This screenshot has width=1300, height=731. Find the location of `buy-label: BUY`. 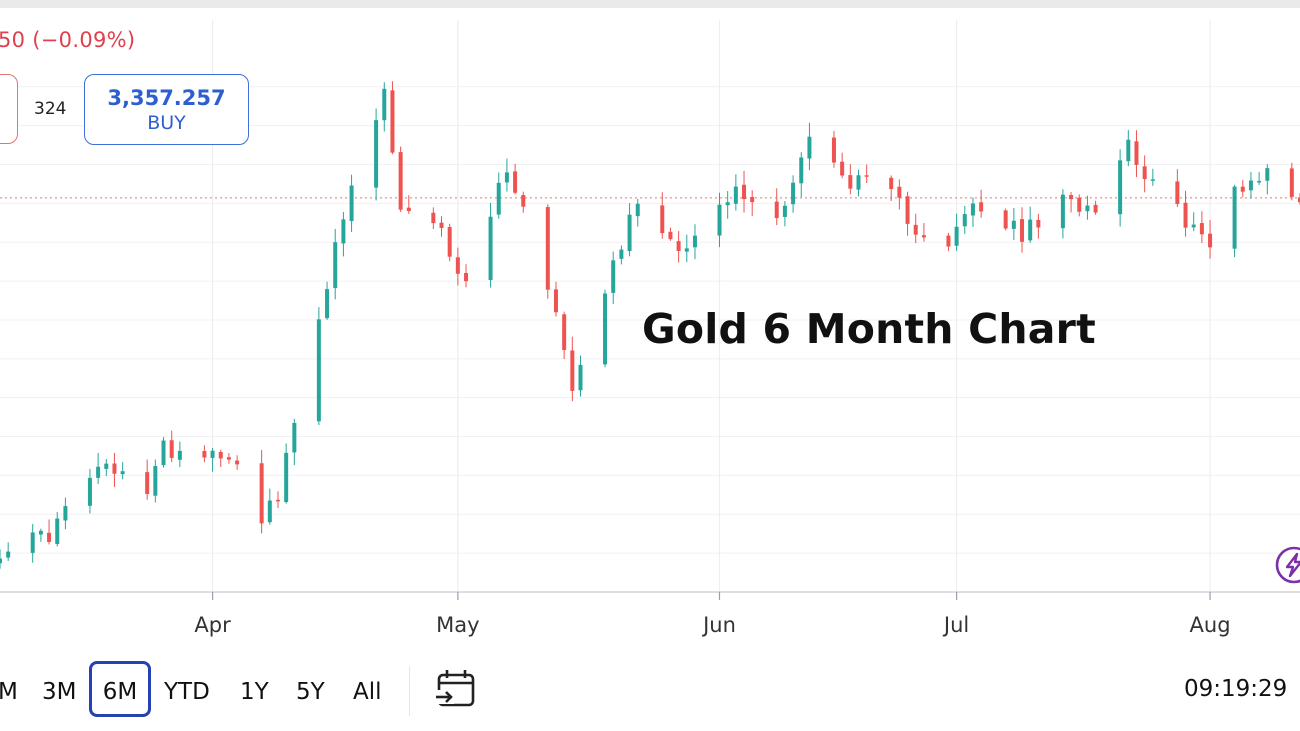

buy-label: BUY is located at coordinates (166, 122).